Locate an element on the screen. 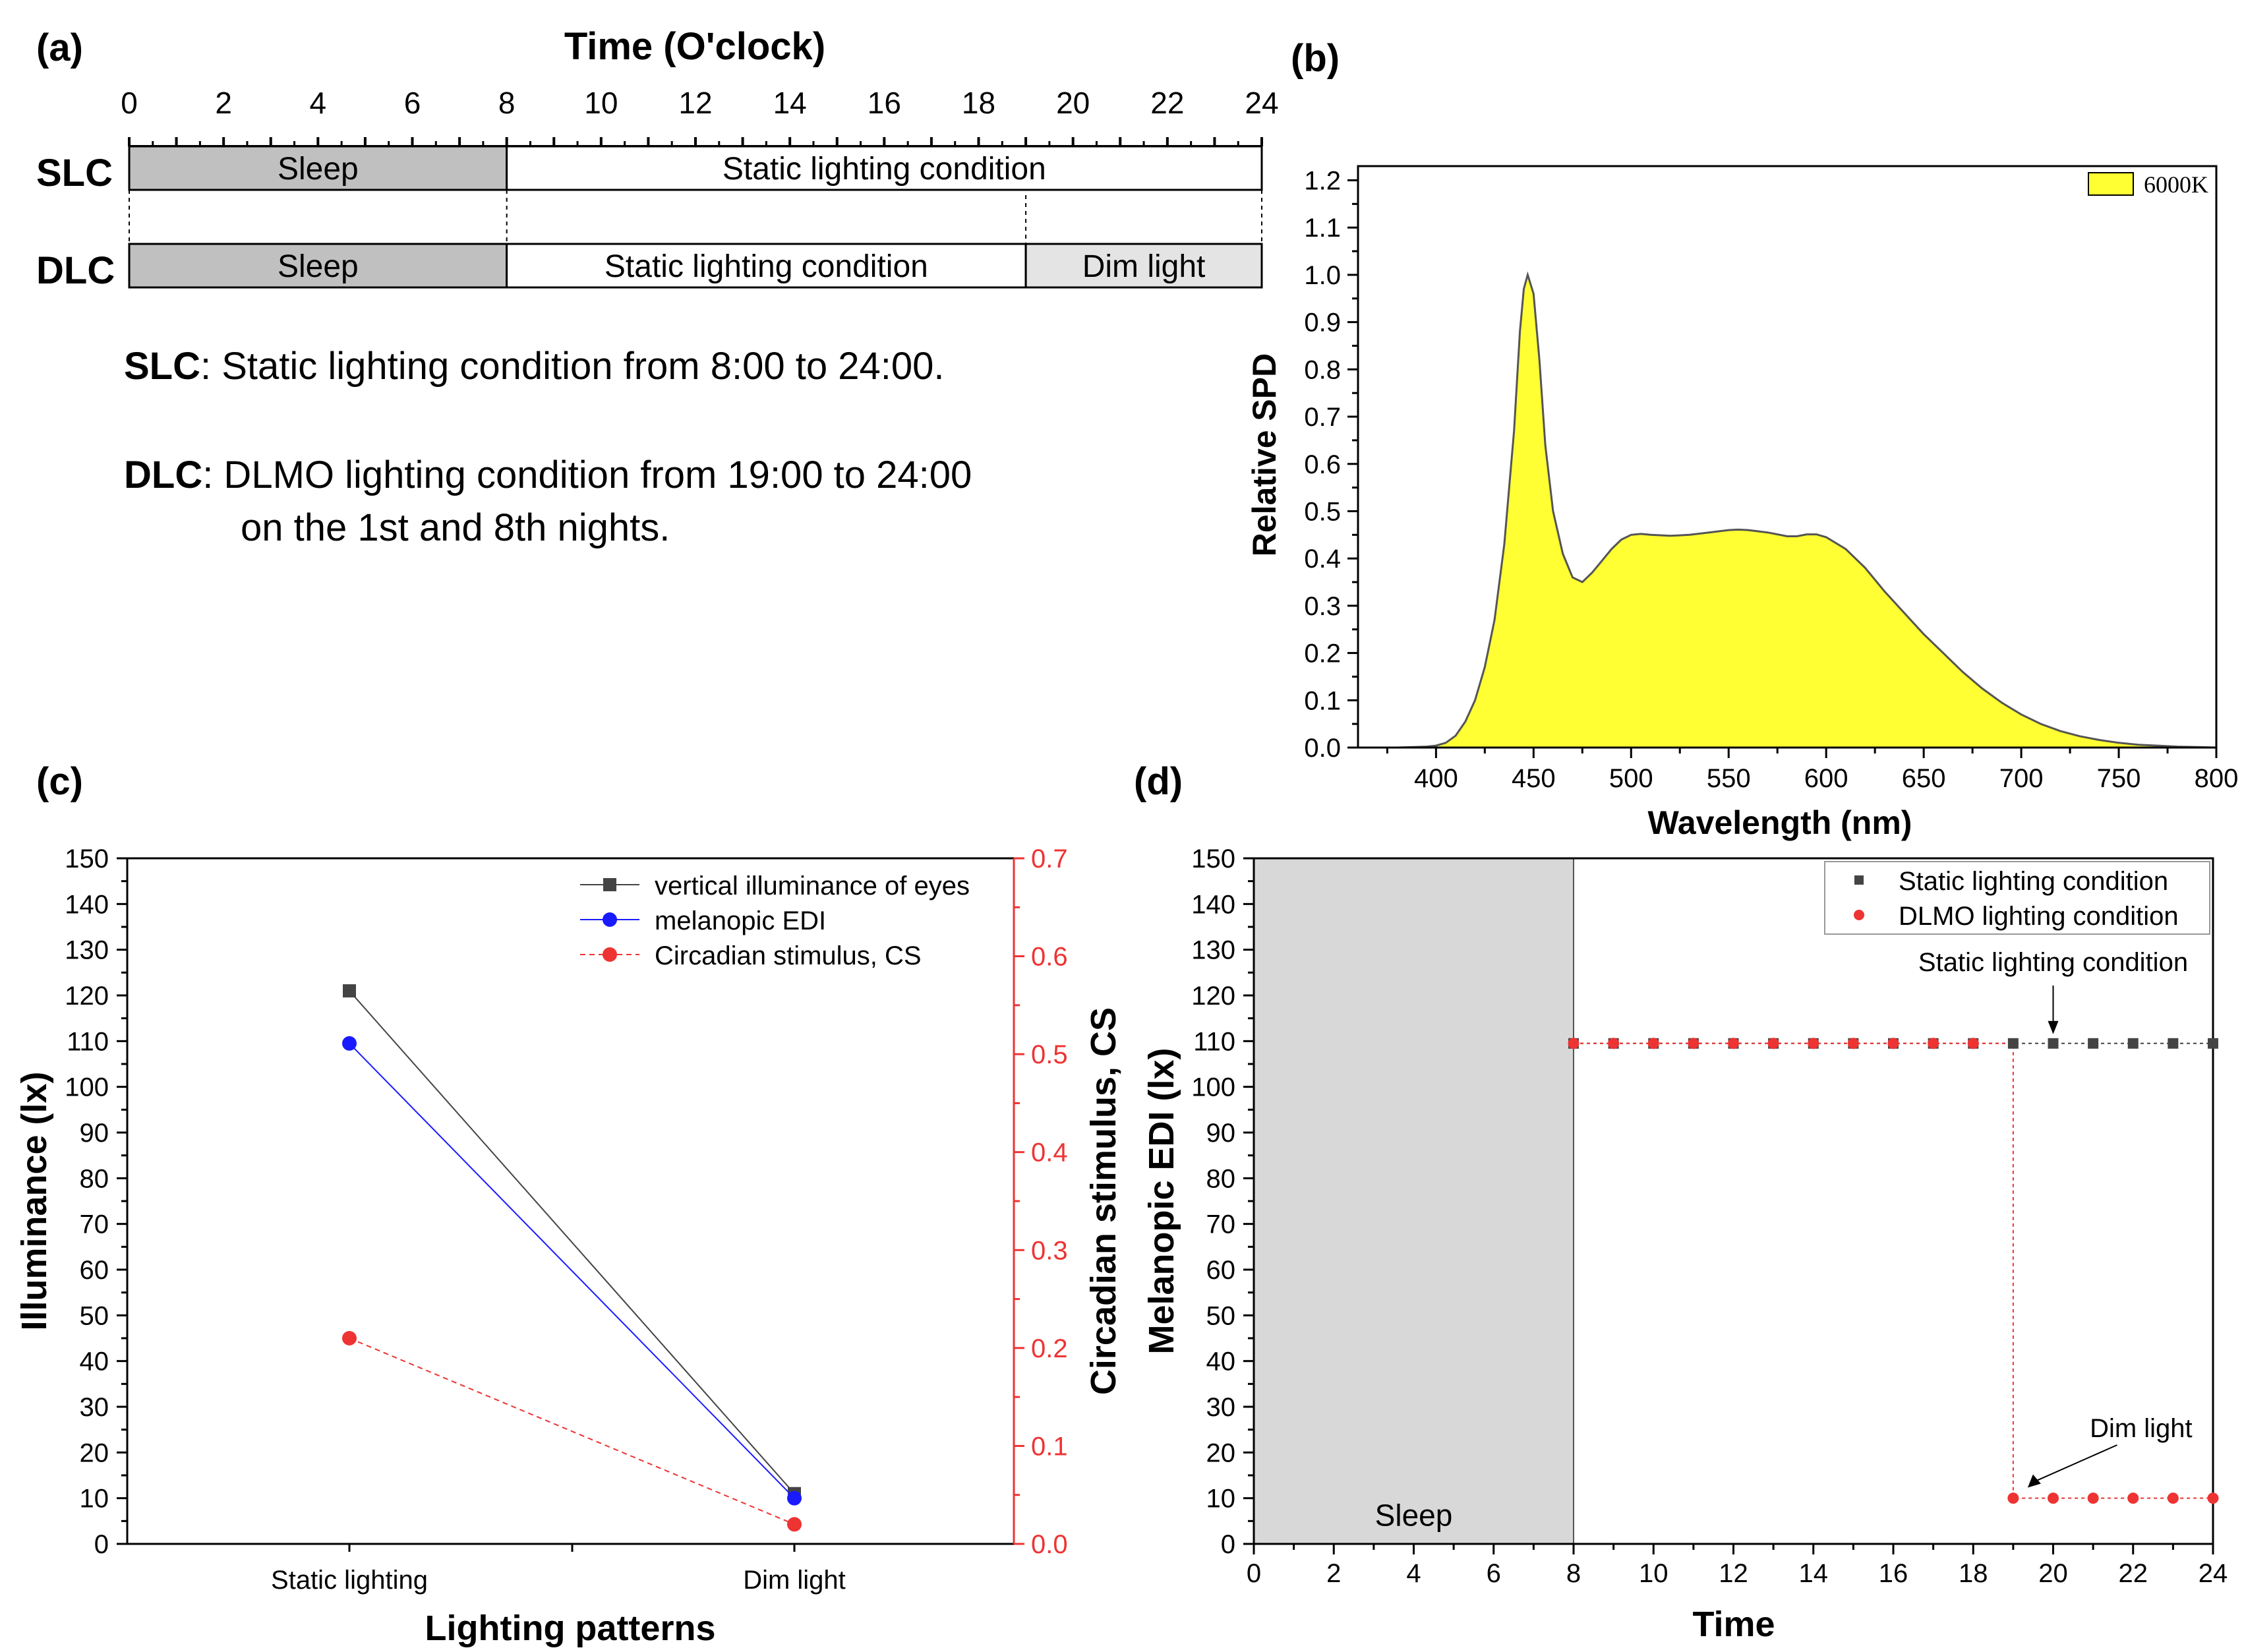  melanopic-y-tick-label: 110 is located at coordinates (1214, 1041).